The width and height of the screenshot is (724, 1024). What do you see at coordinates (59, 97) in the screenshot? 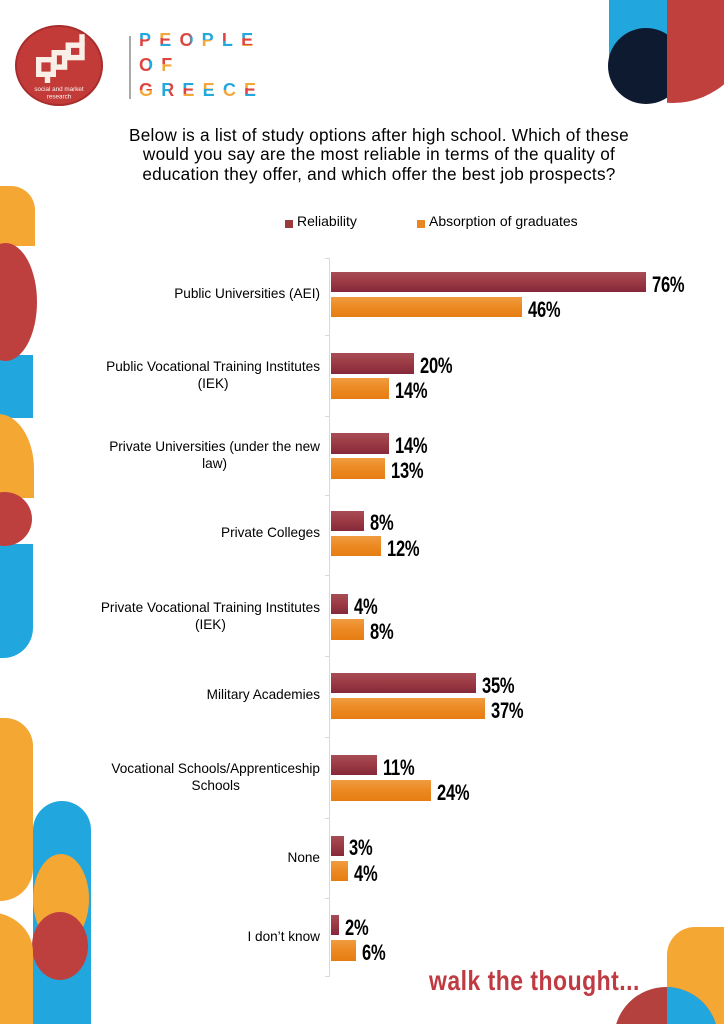
I see `svg-text: research` at bounding box center [59, 97].